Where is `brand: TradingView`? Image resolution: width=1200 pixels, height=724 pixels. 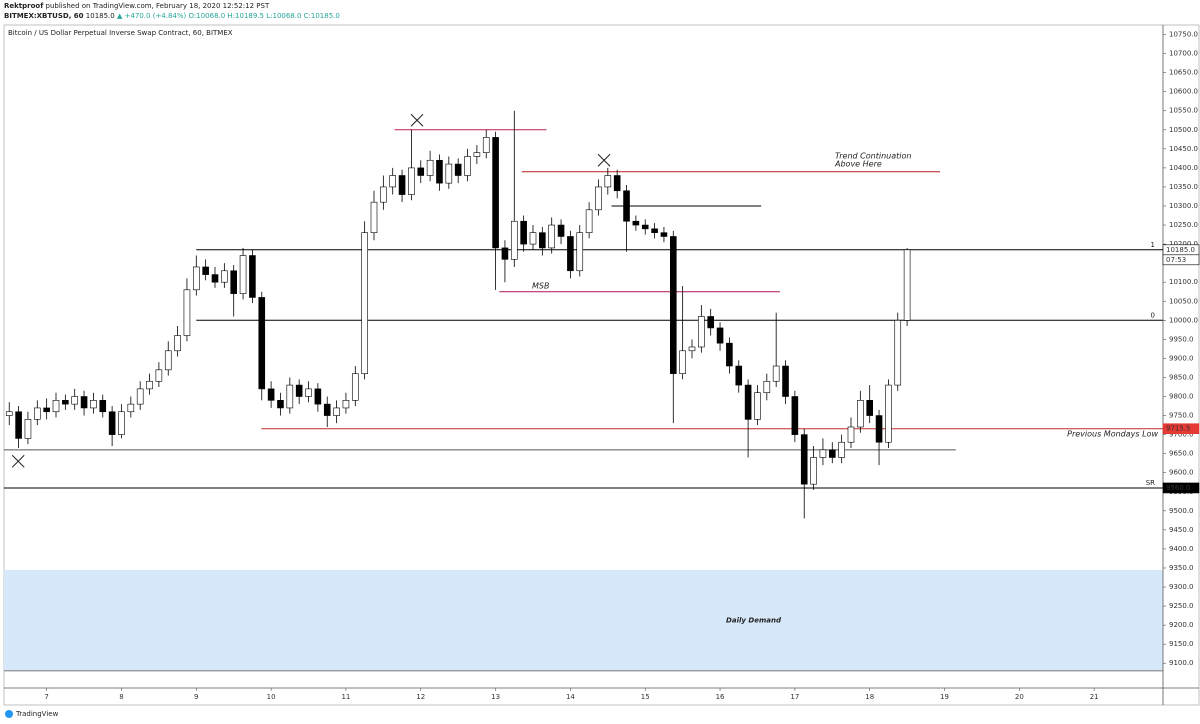 brand: TradingView is located at coordinates (37, 714).